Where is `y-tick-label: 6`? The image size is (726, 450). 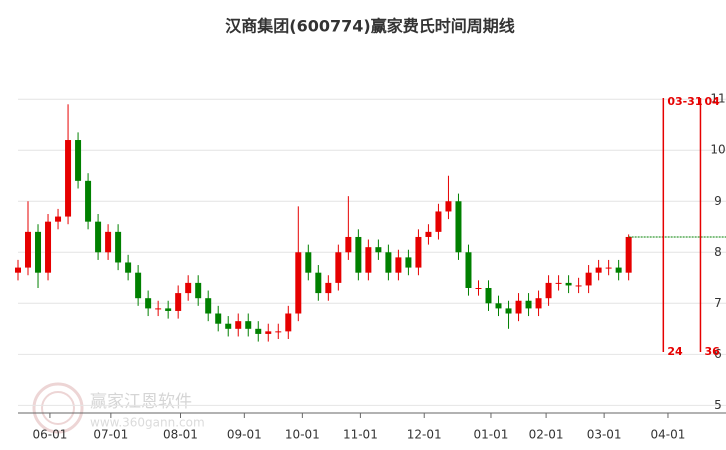
y-tick-label: 6 is located at coordinates (718, 354).